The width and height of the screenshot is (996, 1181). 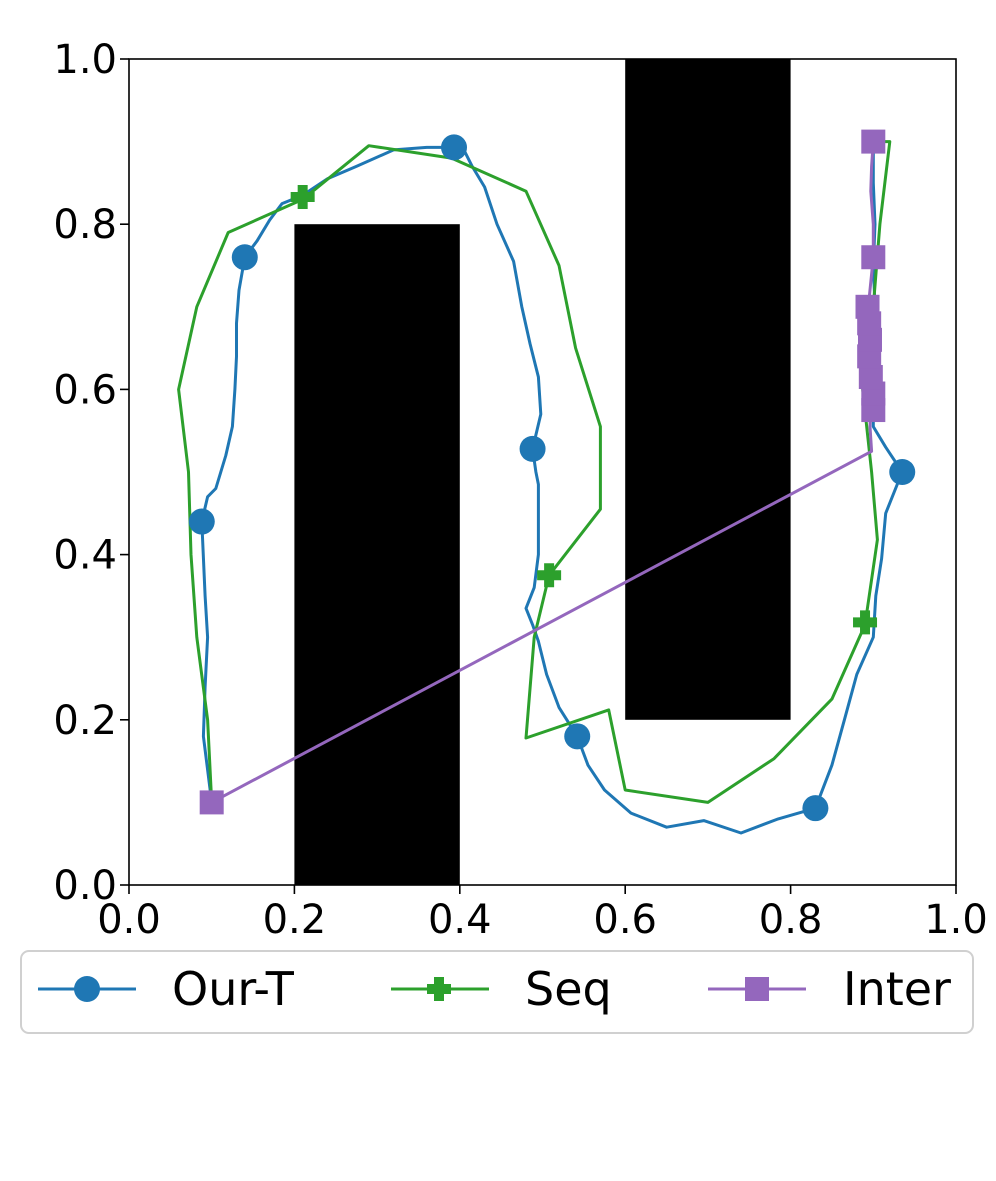 What do you see at coordinates (295, 920) in the screenshot?
I see `x-tick-label-2: 0.2` at bounding box center [295, 920].